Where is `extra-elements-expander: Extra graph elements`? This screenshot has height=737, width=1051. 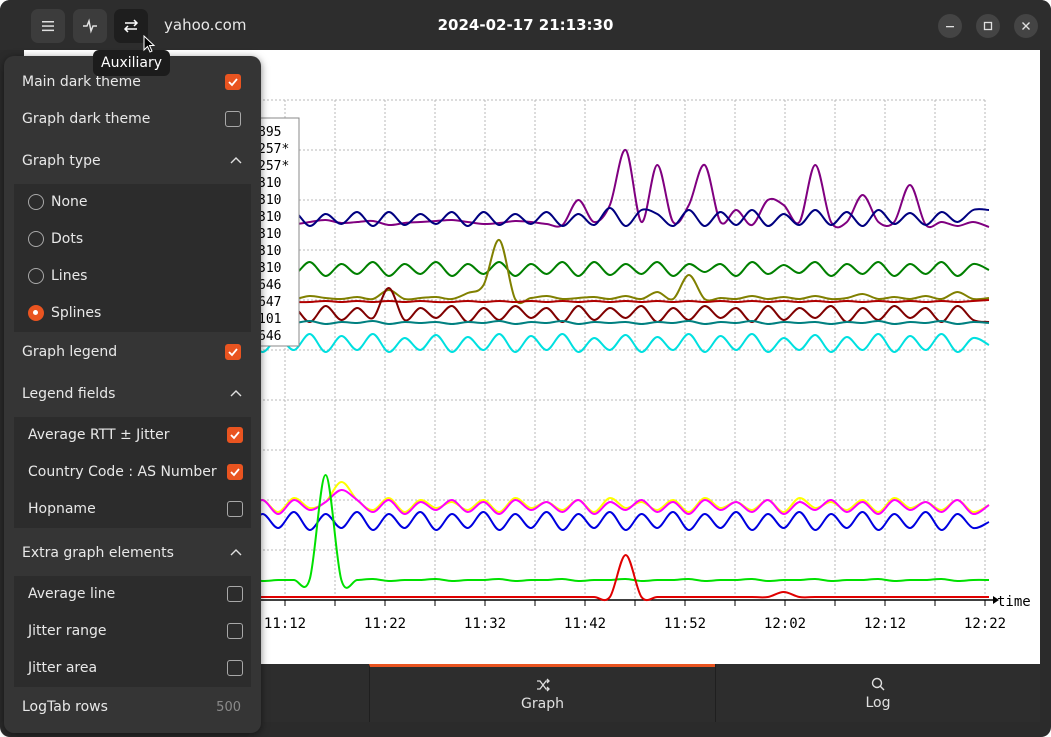
extra-elements-expander: Extra graph elements is located at coordinates (132, 553).